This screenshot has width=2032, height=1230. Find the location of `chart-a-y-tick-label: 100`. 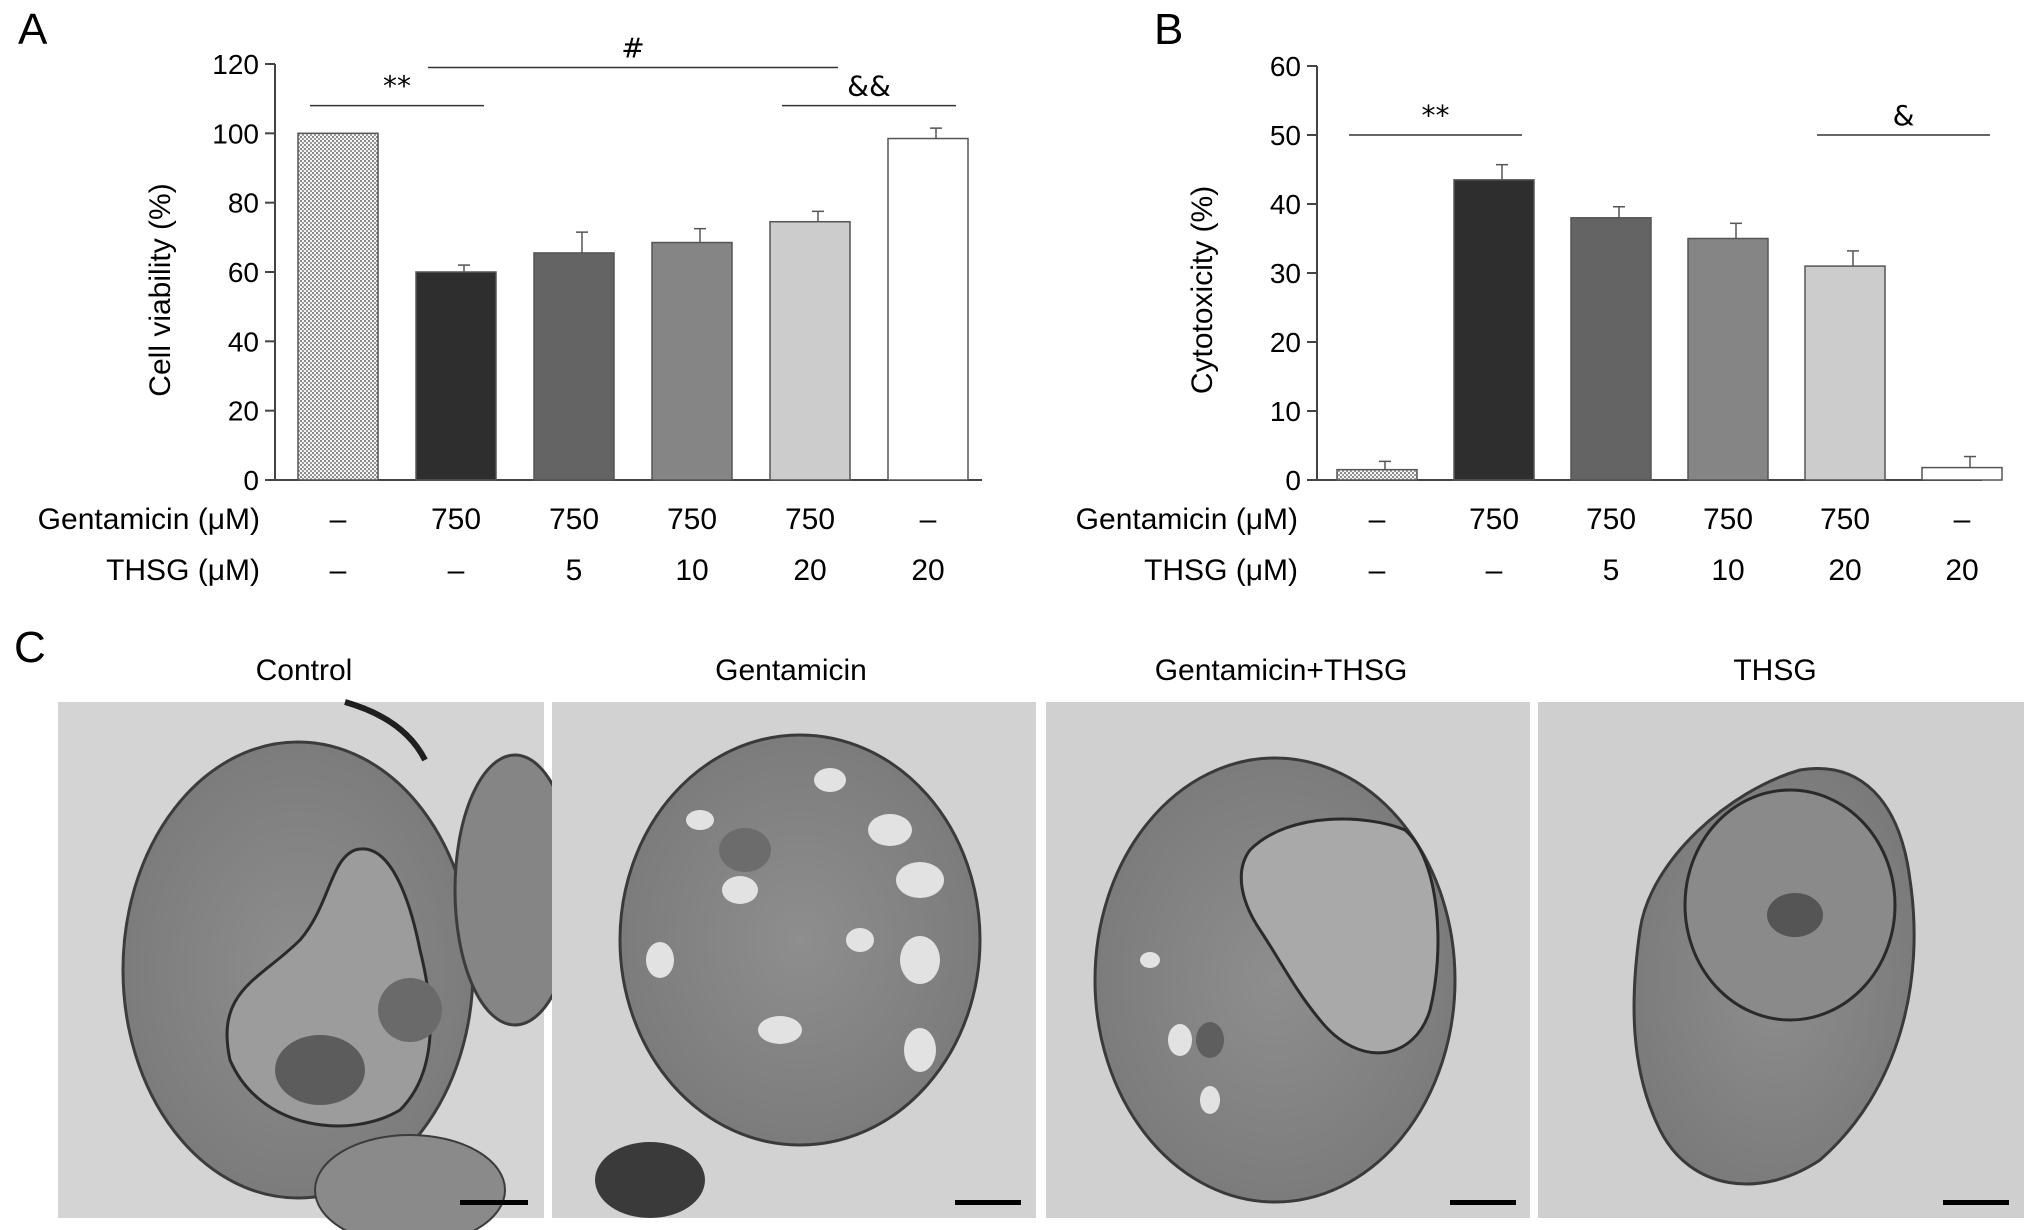

chart-a-y-tick-label: 100 is located at coordinates (235, 133).